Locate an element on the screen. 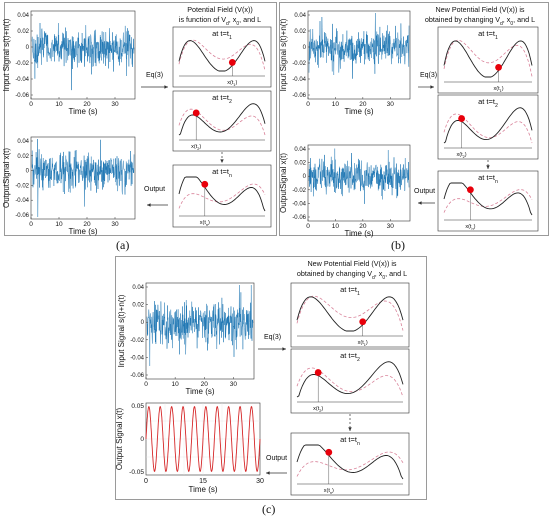 The image size is (550, 521). b-output-ytick-label: 0.02 is located at coordinates (300, 164).